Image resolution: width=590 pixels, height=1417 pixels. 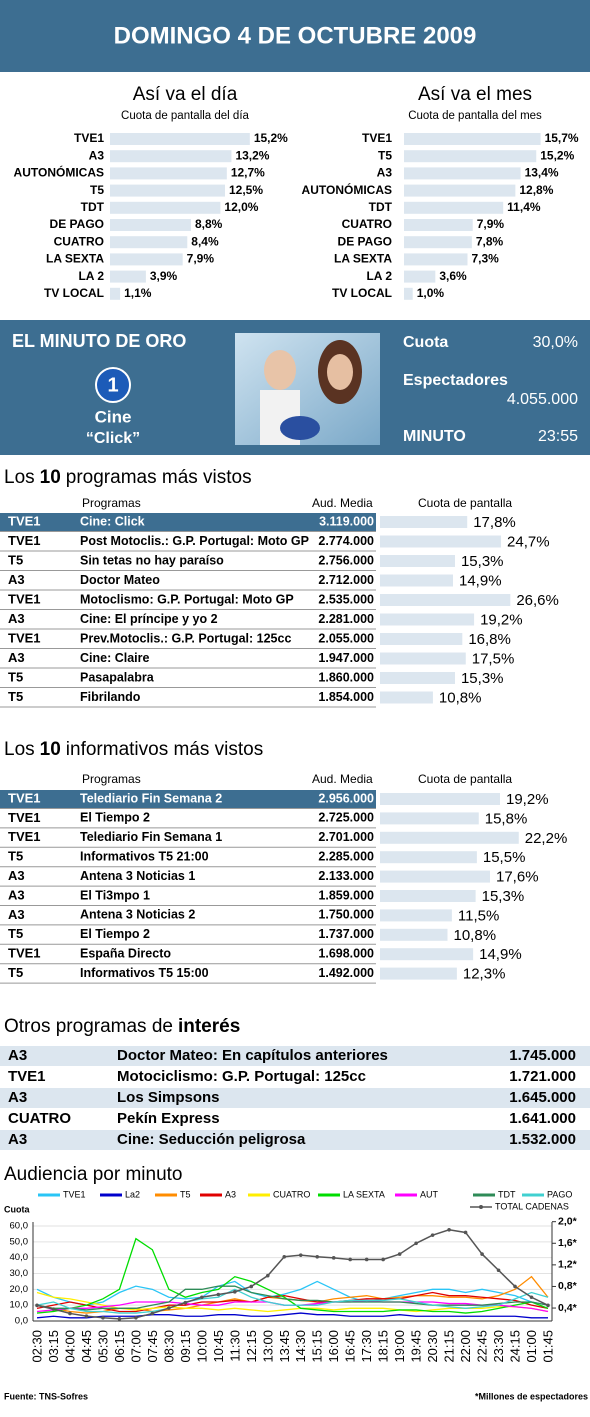 I want to click on x-tick-label: 15:15, so click(x=317, y=1346).